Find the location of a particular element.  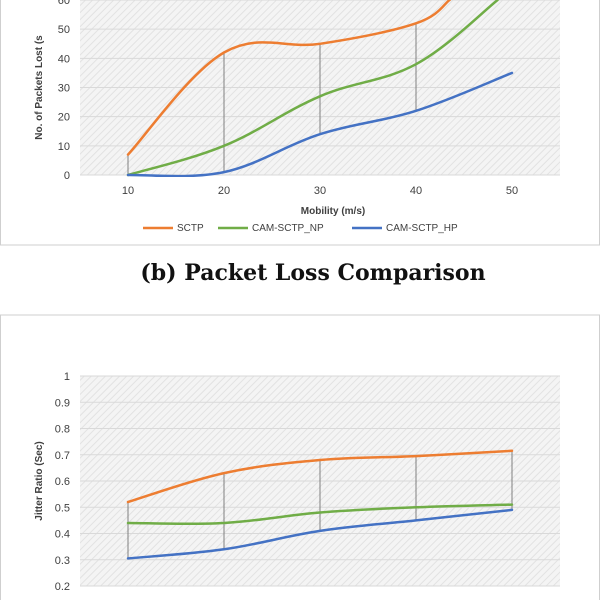

y-tick-label: 0.5 is located at coordinates (62, 508).